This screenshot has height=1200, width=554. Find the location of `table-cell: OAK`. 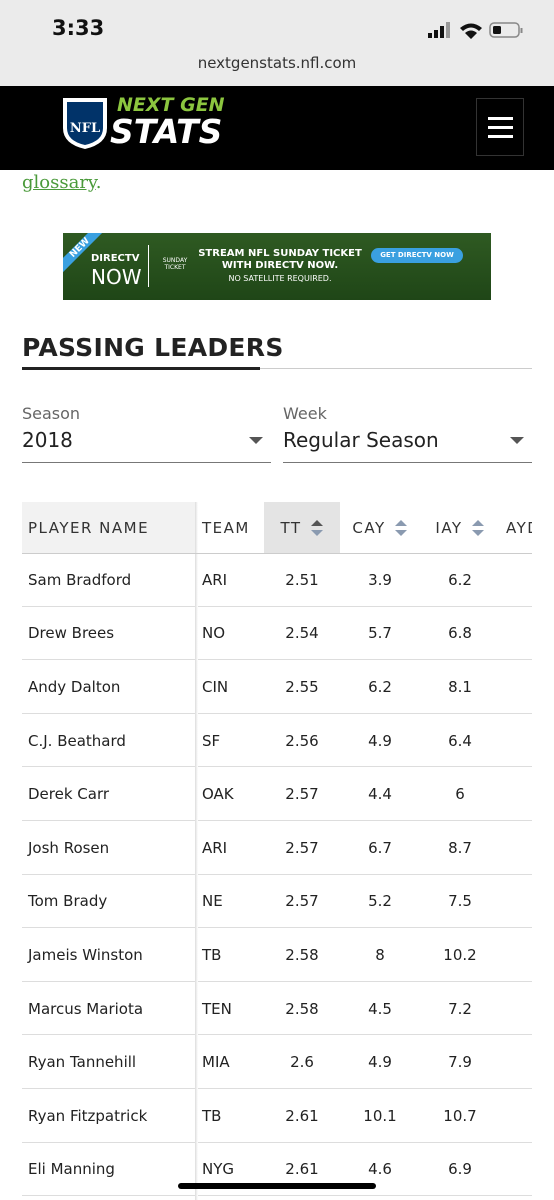

table-cell: OAK is located at coordinates (218, 794).